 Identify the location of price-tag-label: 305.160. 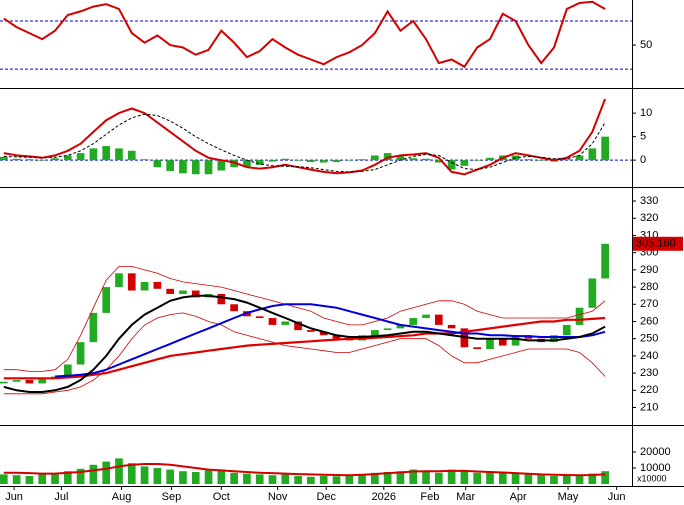
(656, 244).